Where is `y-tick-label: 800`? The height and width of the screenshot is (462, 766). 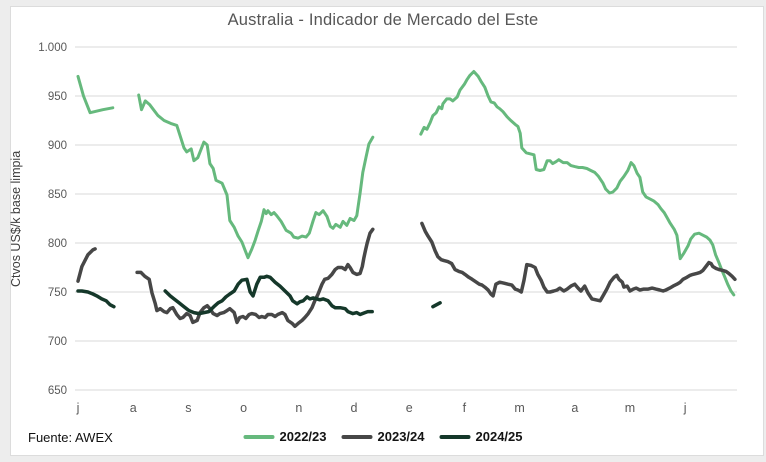 y-tick-label: 800 is located at coordinates (57, 244).